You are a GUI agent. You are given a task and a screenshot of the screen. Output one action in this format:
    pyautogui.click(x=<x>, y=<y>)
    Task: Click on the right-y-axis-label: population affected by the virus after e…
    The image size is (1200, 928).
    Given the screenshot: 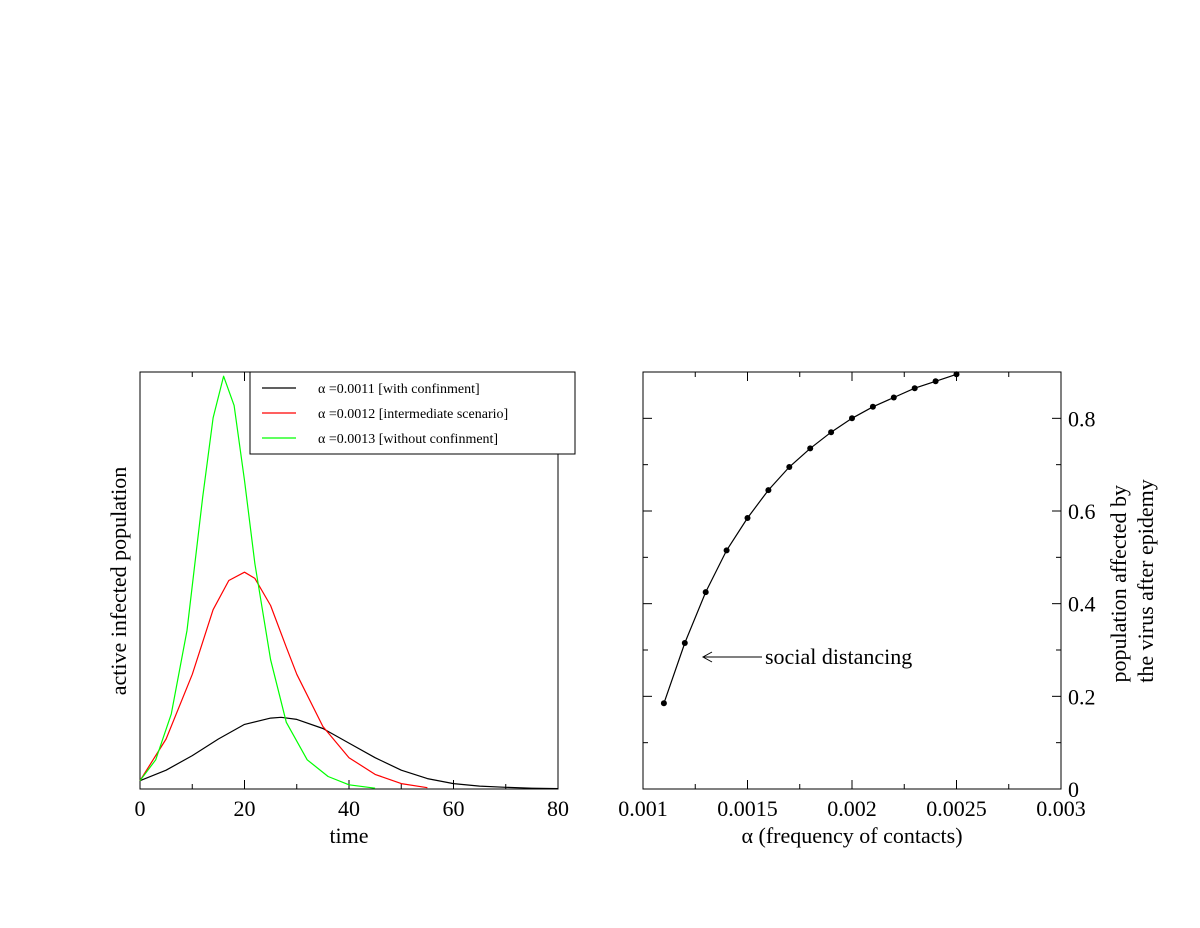 What is the action you would take?
    pyautogui.click(x=1132, y=580)
    